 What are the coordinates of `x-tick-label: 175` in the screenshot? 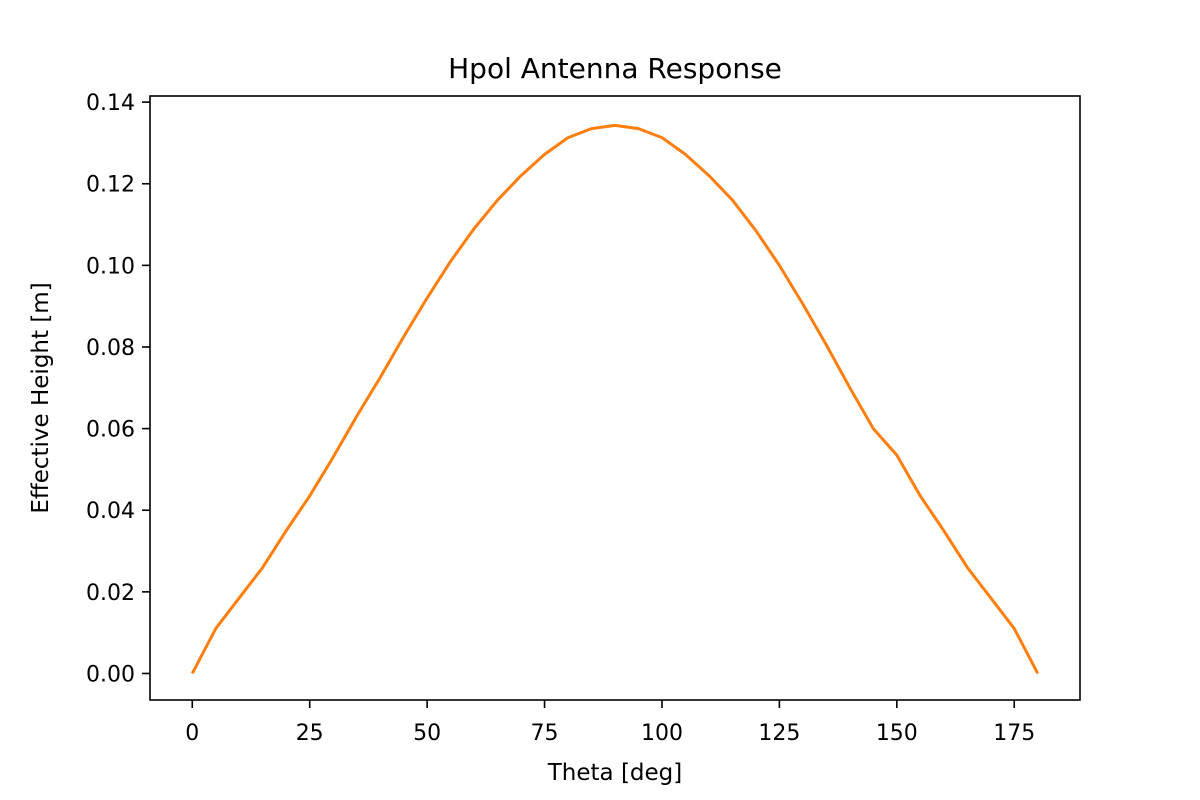 It's located at (1014, 733).